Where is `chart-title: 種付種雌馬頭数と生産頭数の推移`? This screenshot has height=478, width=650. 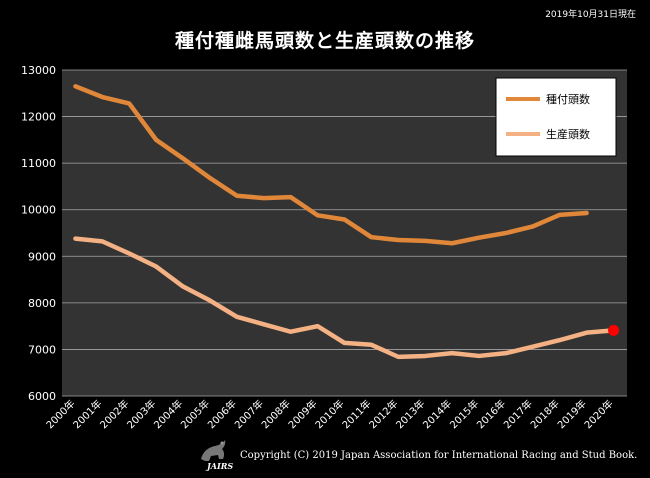
chart-title: 種付種雌馬頭数と生産頭数の推移 is located at coordinates (324, 41).